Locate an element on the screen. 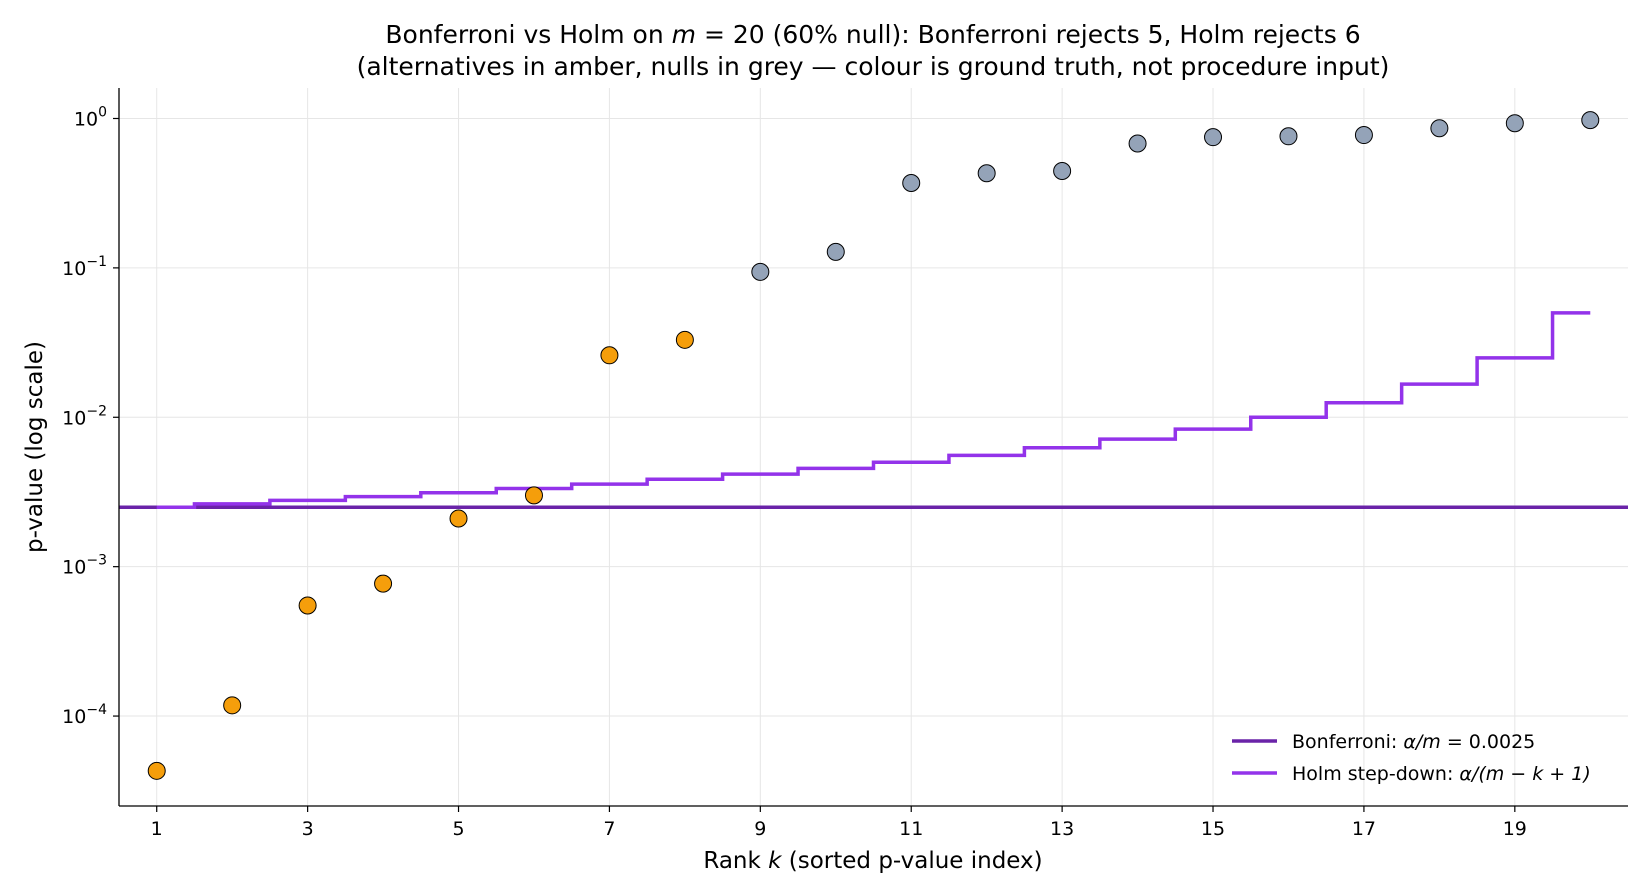  legend-holm-label: Holm step-down: α/(m − k + 1) is located at coordinates (1441, 774).